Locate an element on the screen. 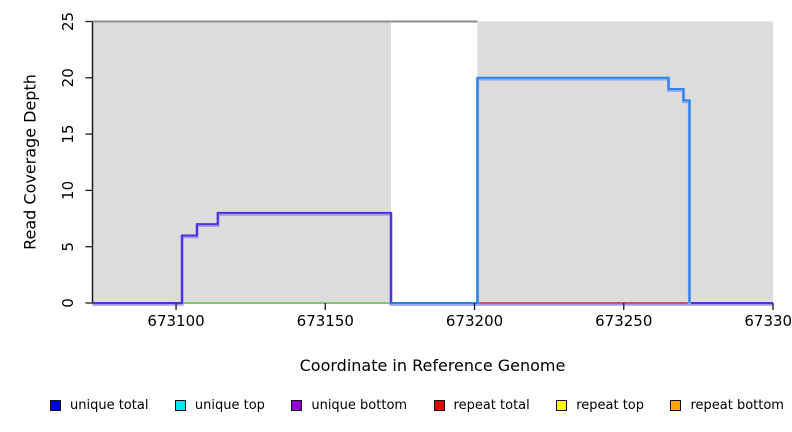 The image size is (792, 432). legend-item-unique-top: unique top is located at coordinates (219, 405).